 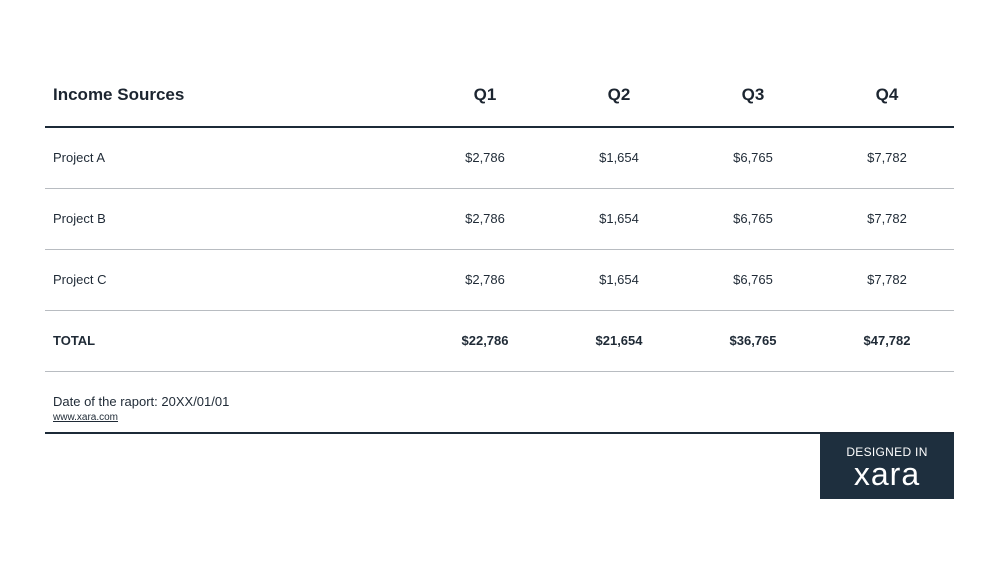 I want to click on website-link: www.xara.com, so click(x=86, y=417).